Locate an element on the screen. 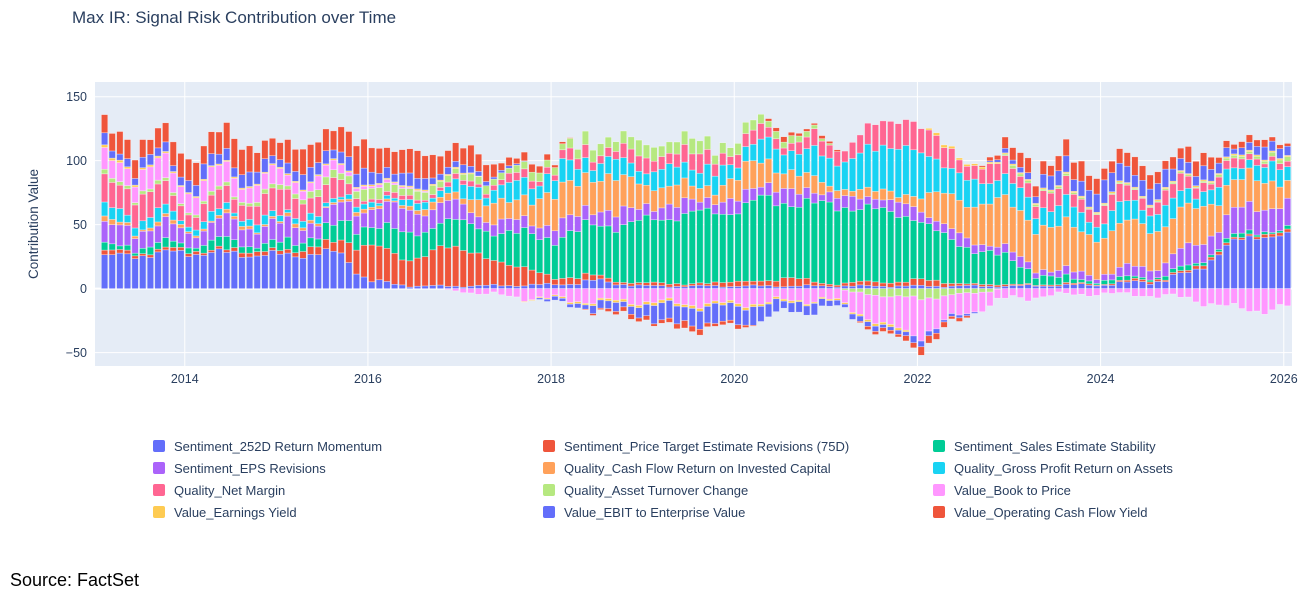 This screenshot has width=1315, height=597. legend-label: Quality_Gross Profit Return on Assets is located at coordinates (1063, 468).